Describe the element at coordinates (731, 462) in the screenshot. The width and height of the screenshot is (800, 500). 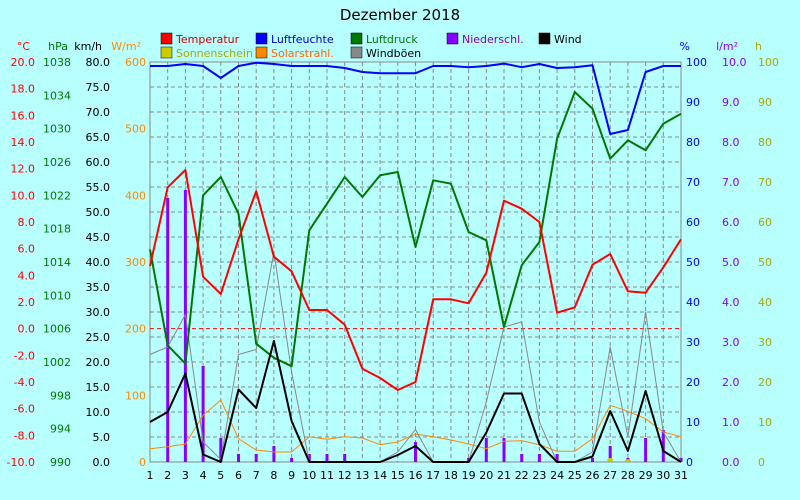
I see `y-tick-label: 0.0` at that location.